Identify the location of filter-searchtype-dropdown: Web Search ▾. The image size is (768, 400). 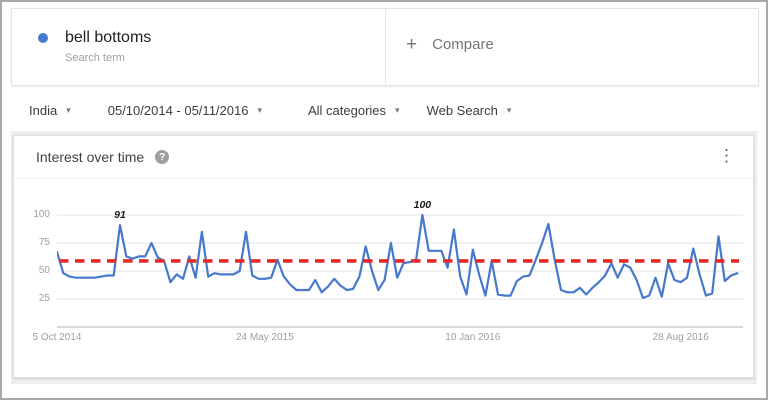
(469, 110).